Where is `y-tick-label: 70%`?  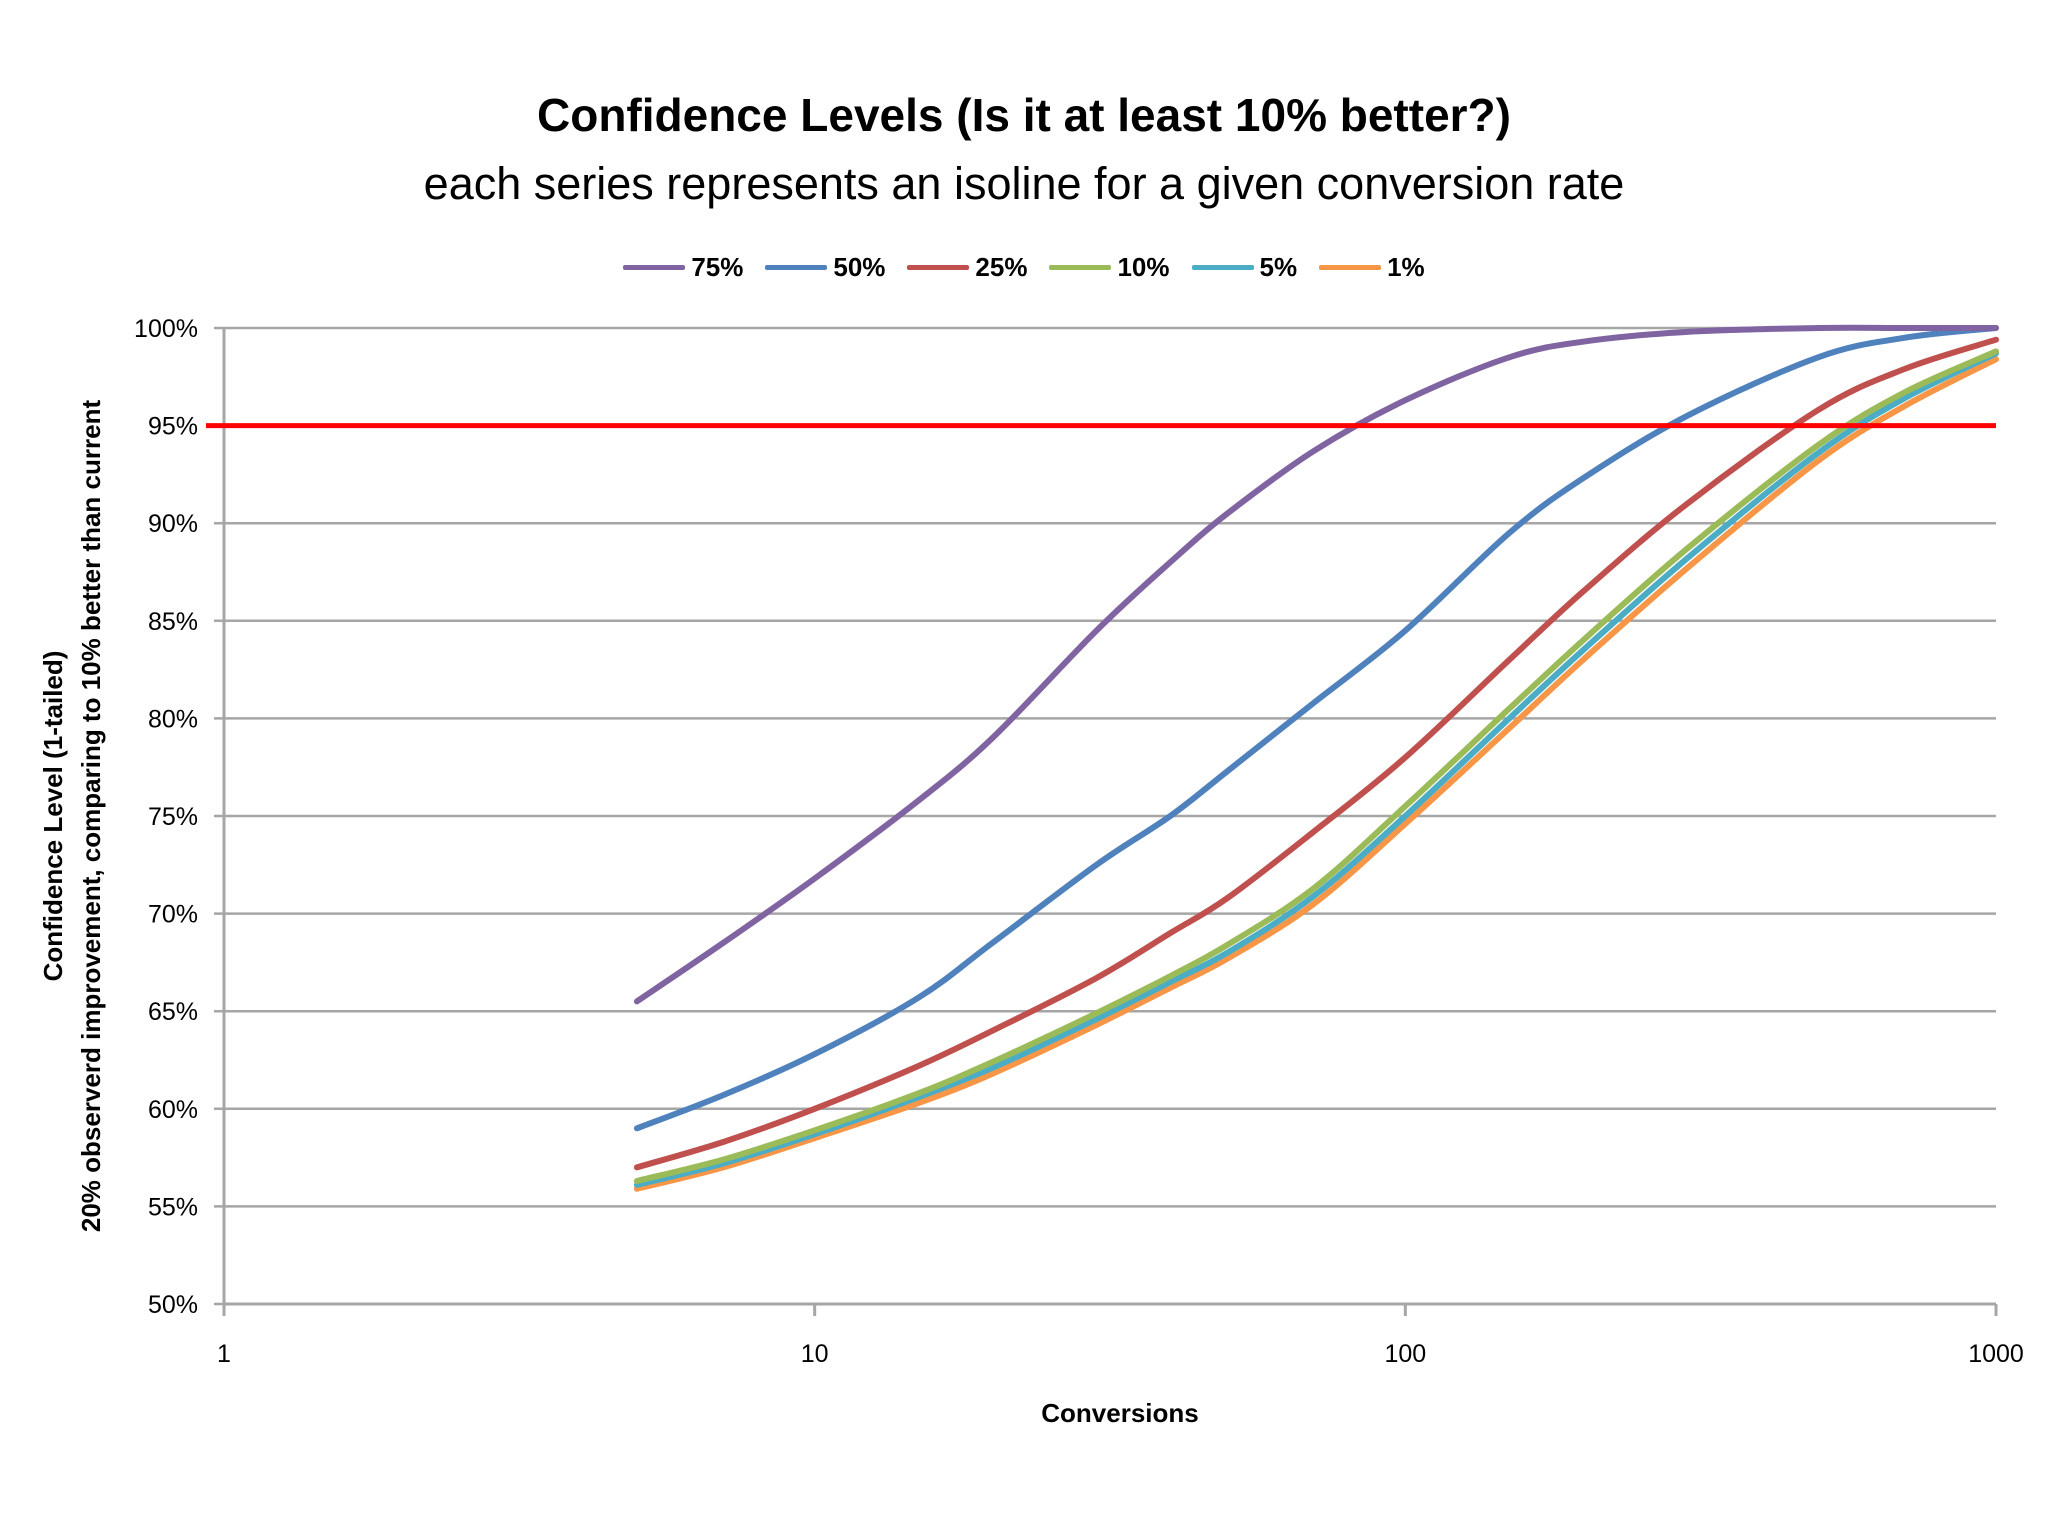 y-tick-label: 70% is located at coordinates (173, 915).